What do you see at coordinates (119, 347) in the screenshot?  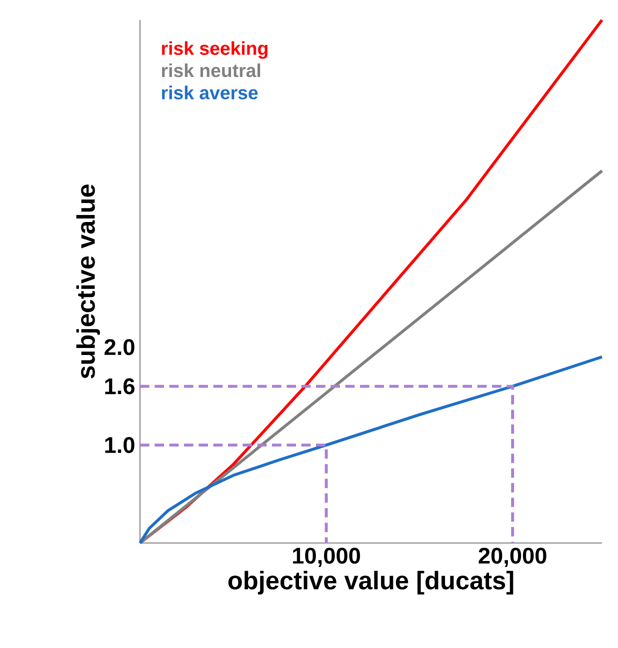 I see `y-tick-label: 2.0` at bounding box center [119, 347].